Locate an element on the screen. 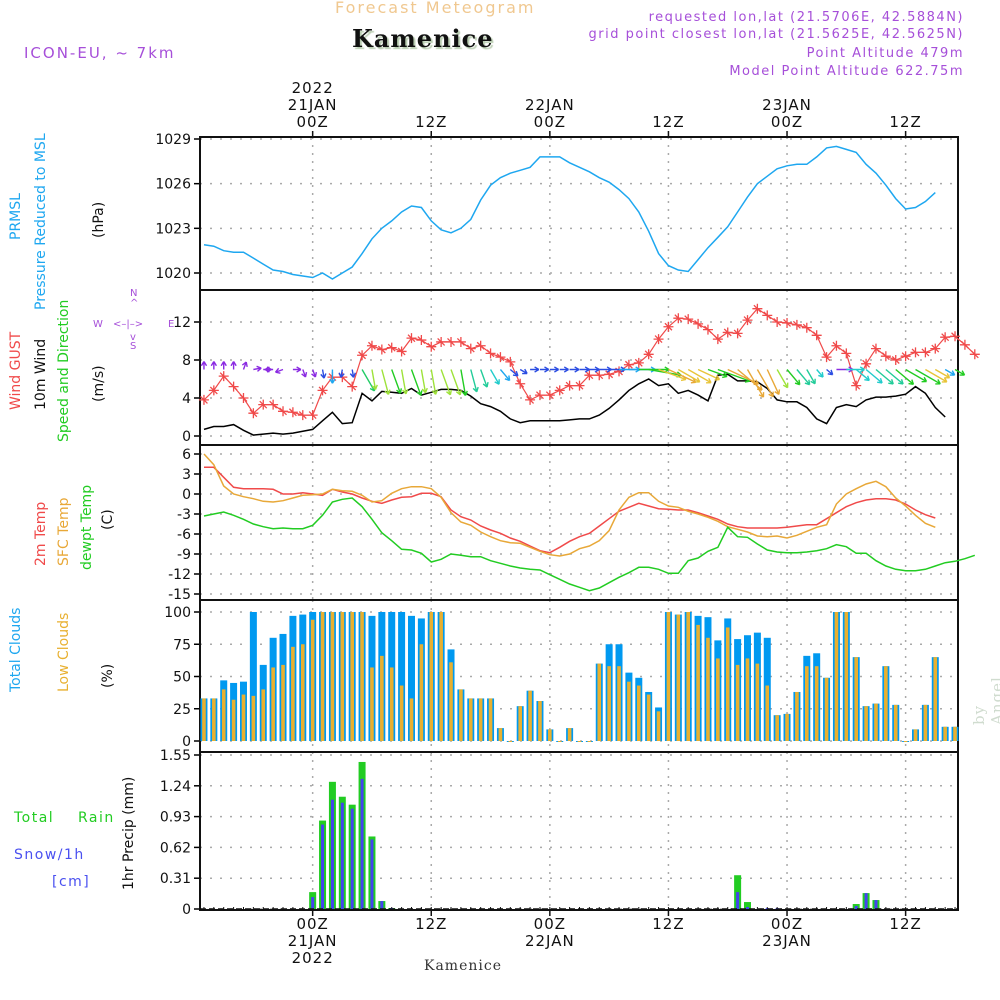  top-time-label: 2022 is located at coordinates (313, 88).